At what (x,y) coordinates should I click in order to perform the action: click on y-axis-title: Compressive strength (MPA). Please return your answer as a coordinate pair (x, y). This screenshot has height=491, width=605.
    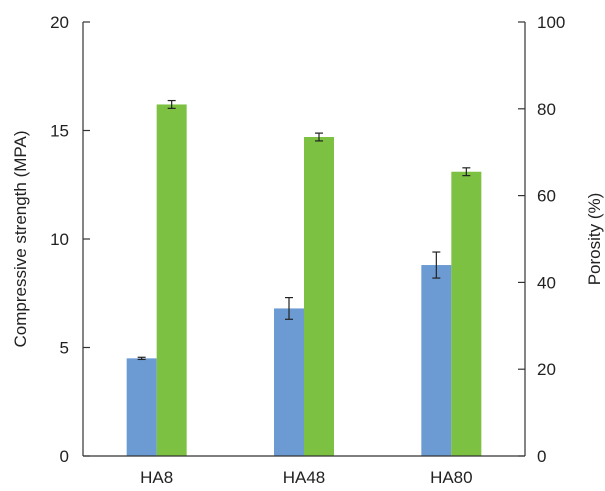
    Looking at the image, I should click on (20, 239).